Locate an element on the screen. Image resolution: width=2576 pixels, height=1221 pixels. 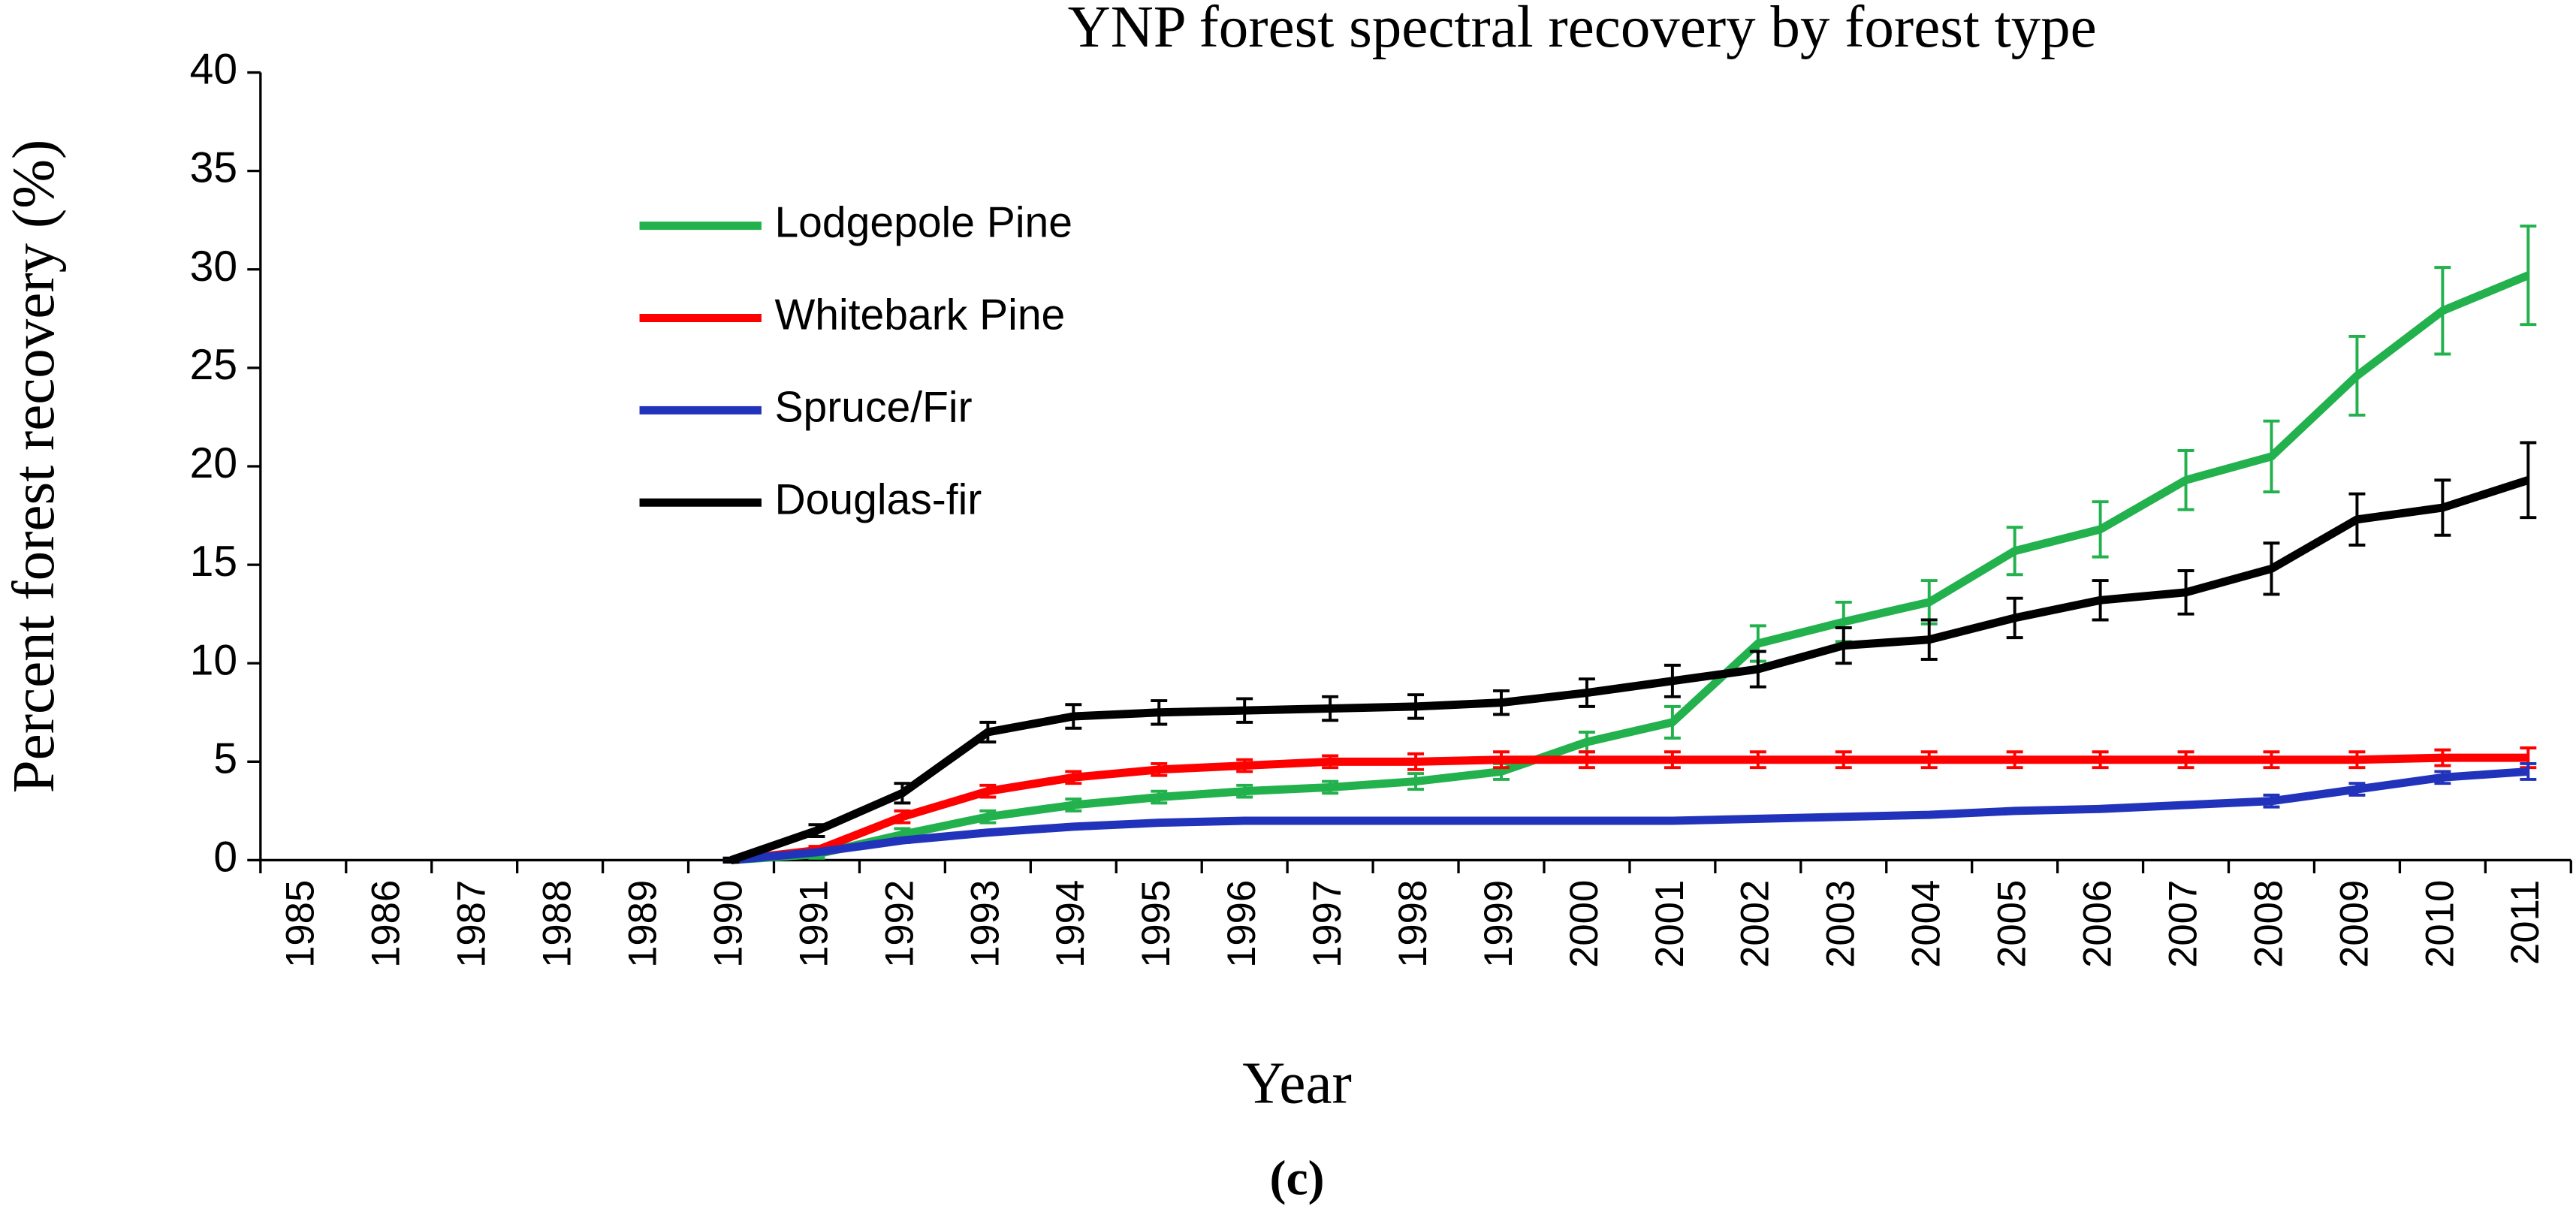
x-tick-label: 2011 is located at coordinates (2525, 923).